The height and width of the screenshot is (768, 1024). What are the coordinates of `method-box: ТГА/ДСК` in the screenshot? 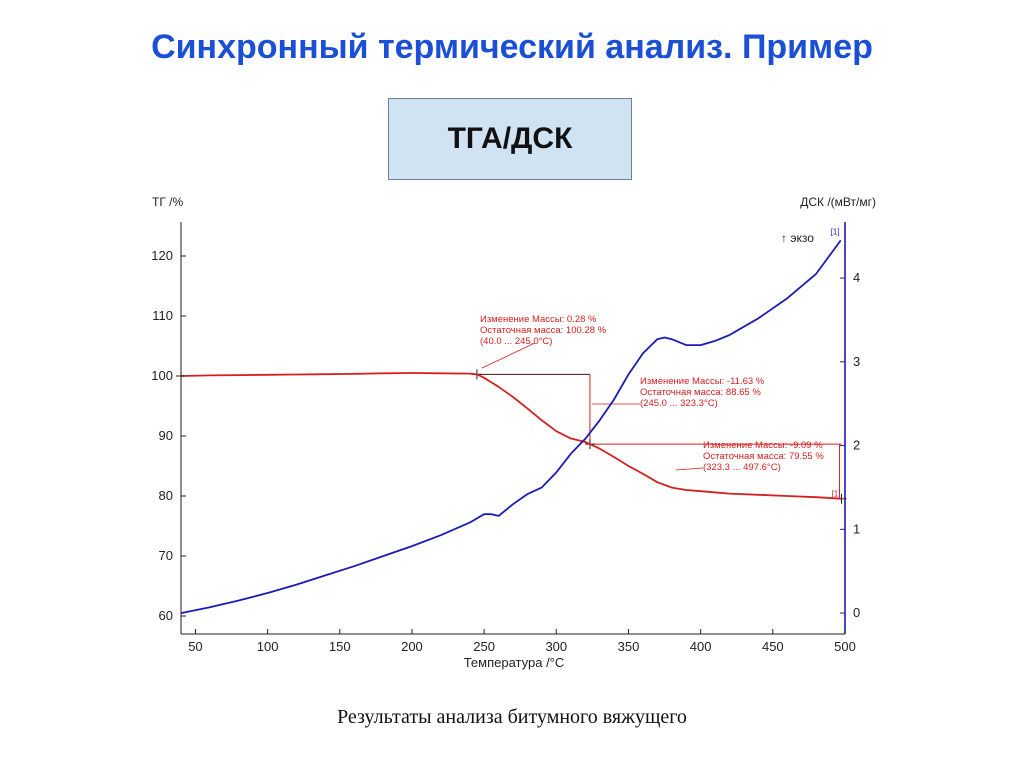 It's located at (510, 139).